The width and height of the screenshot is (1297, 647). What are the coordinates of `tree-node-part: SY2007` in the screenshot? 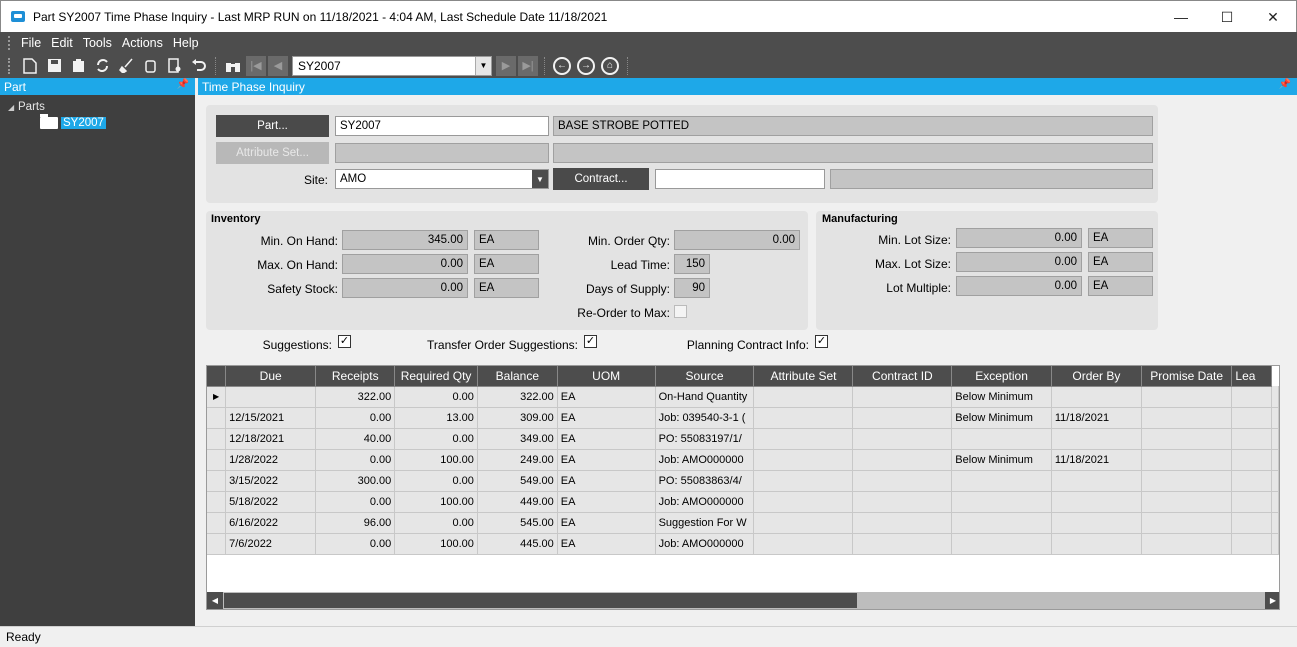 It's located at (97, 122).